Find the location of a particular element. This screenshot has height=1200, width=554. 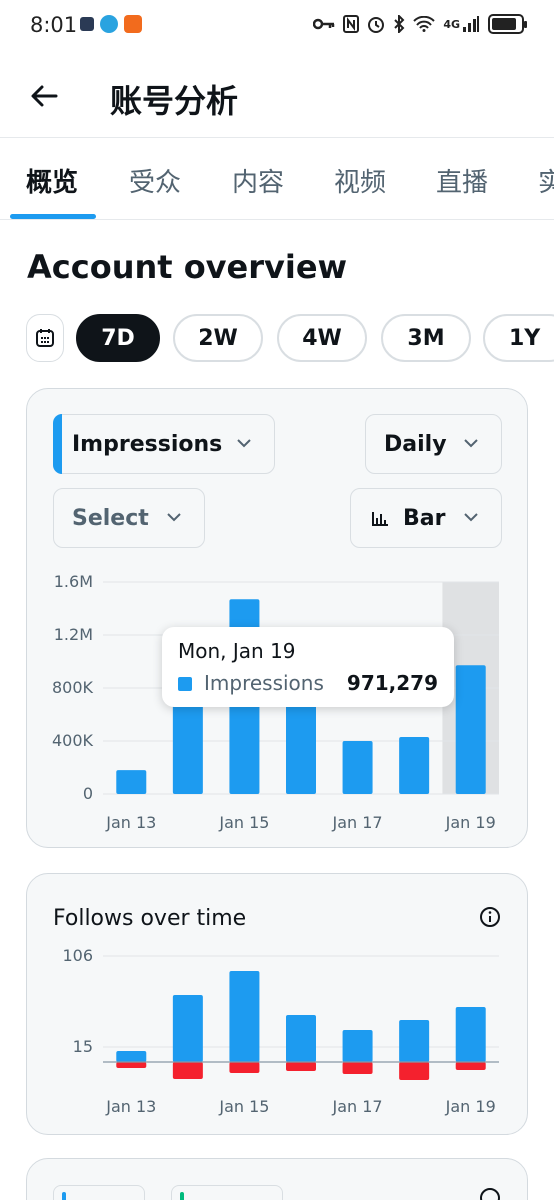

bar-chart-icon is located at coordinates (380, 519).